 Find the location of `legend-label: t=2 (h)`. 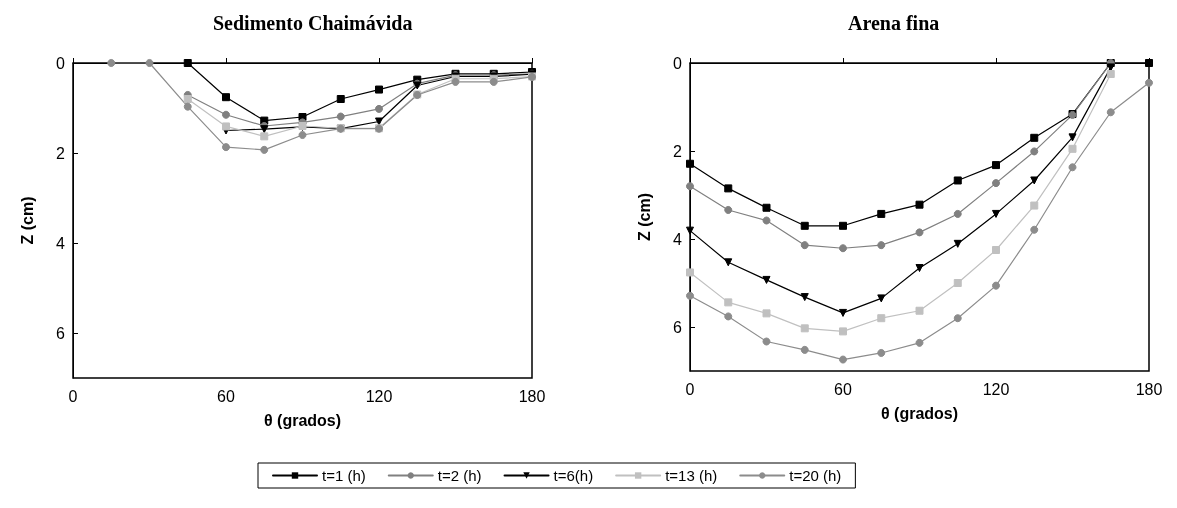

legend-label: t=2 (h) is located at coordinates (459, 475).